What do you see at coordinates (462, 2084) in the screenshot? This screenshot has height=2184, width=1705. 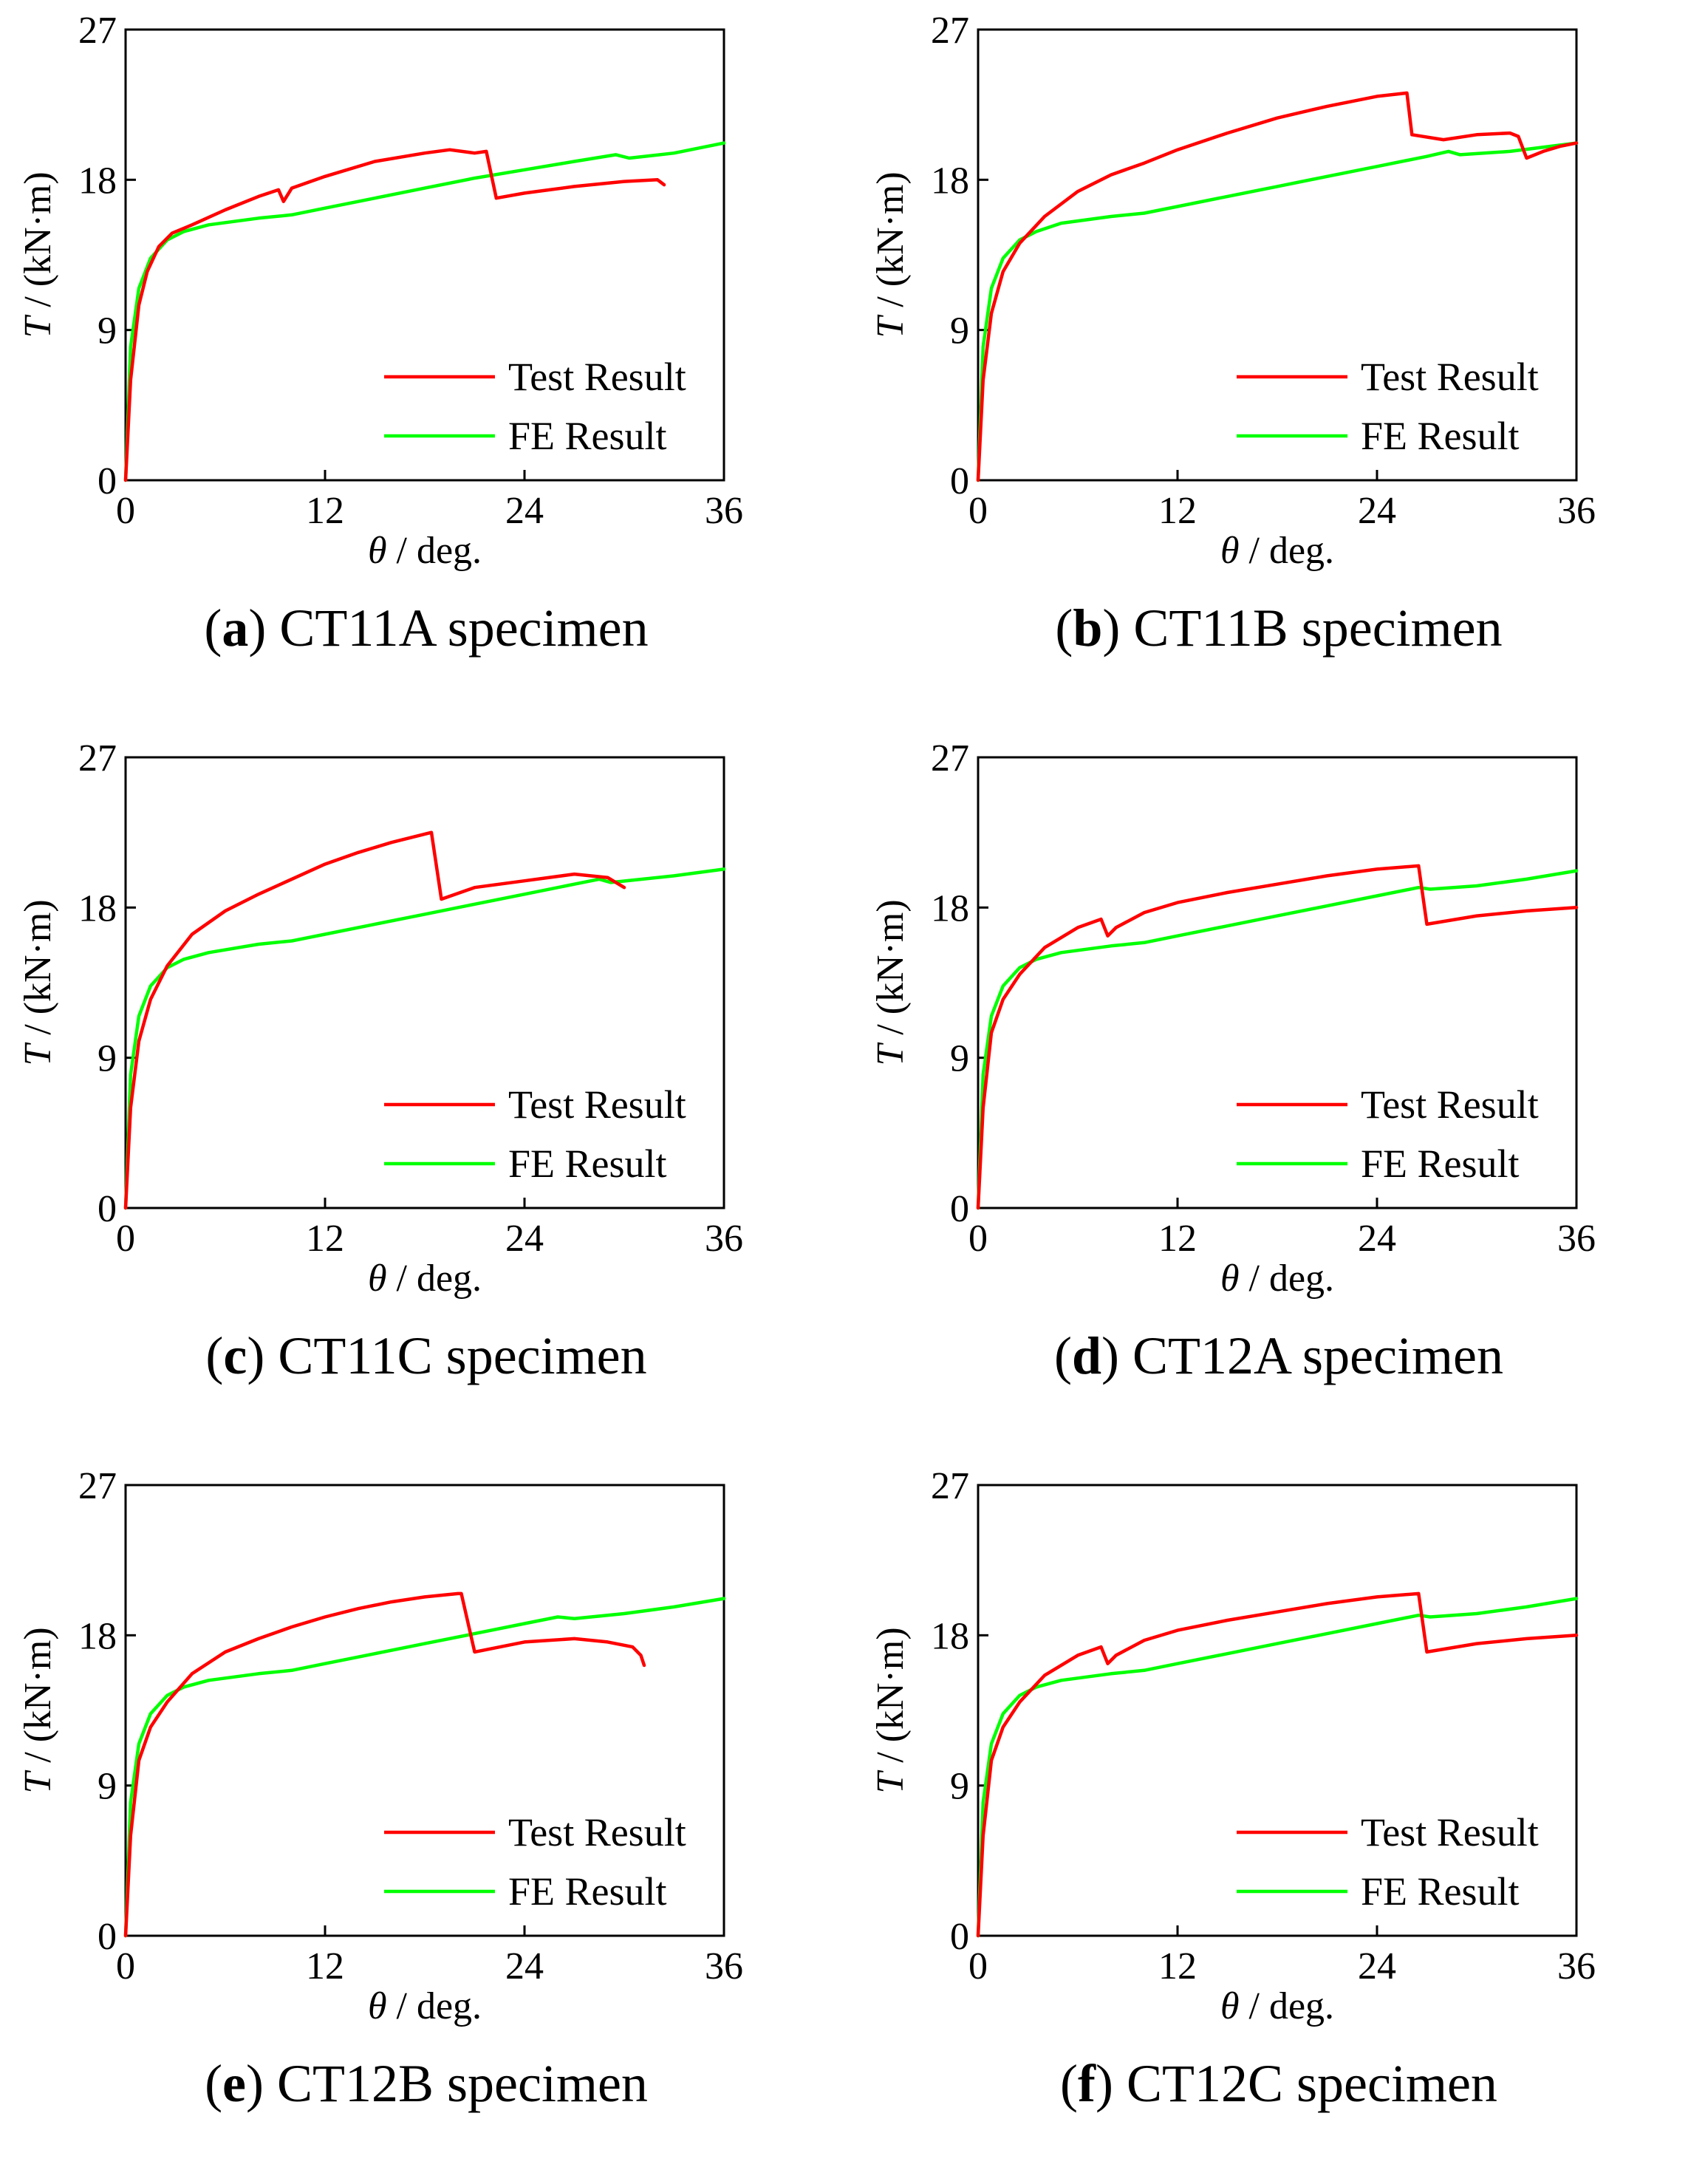 I see `caption-text: CT12B specimen` at bounding box center [462, 2084].